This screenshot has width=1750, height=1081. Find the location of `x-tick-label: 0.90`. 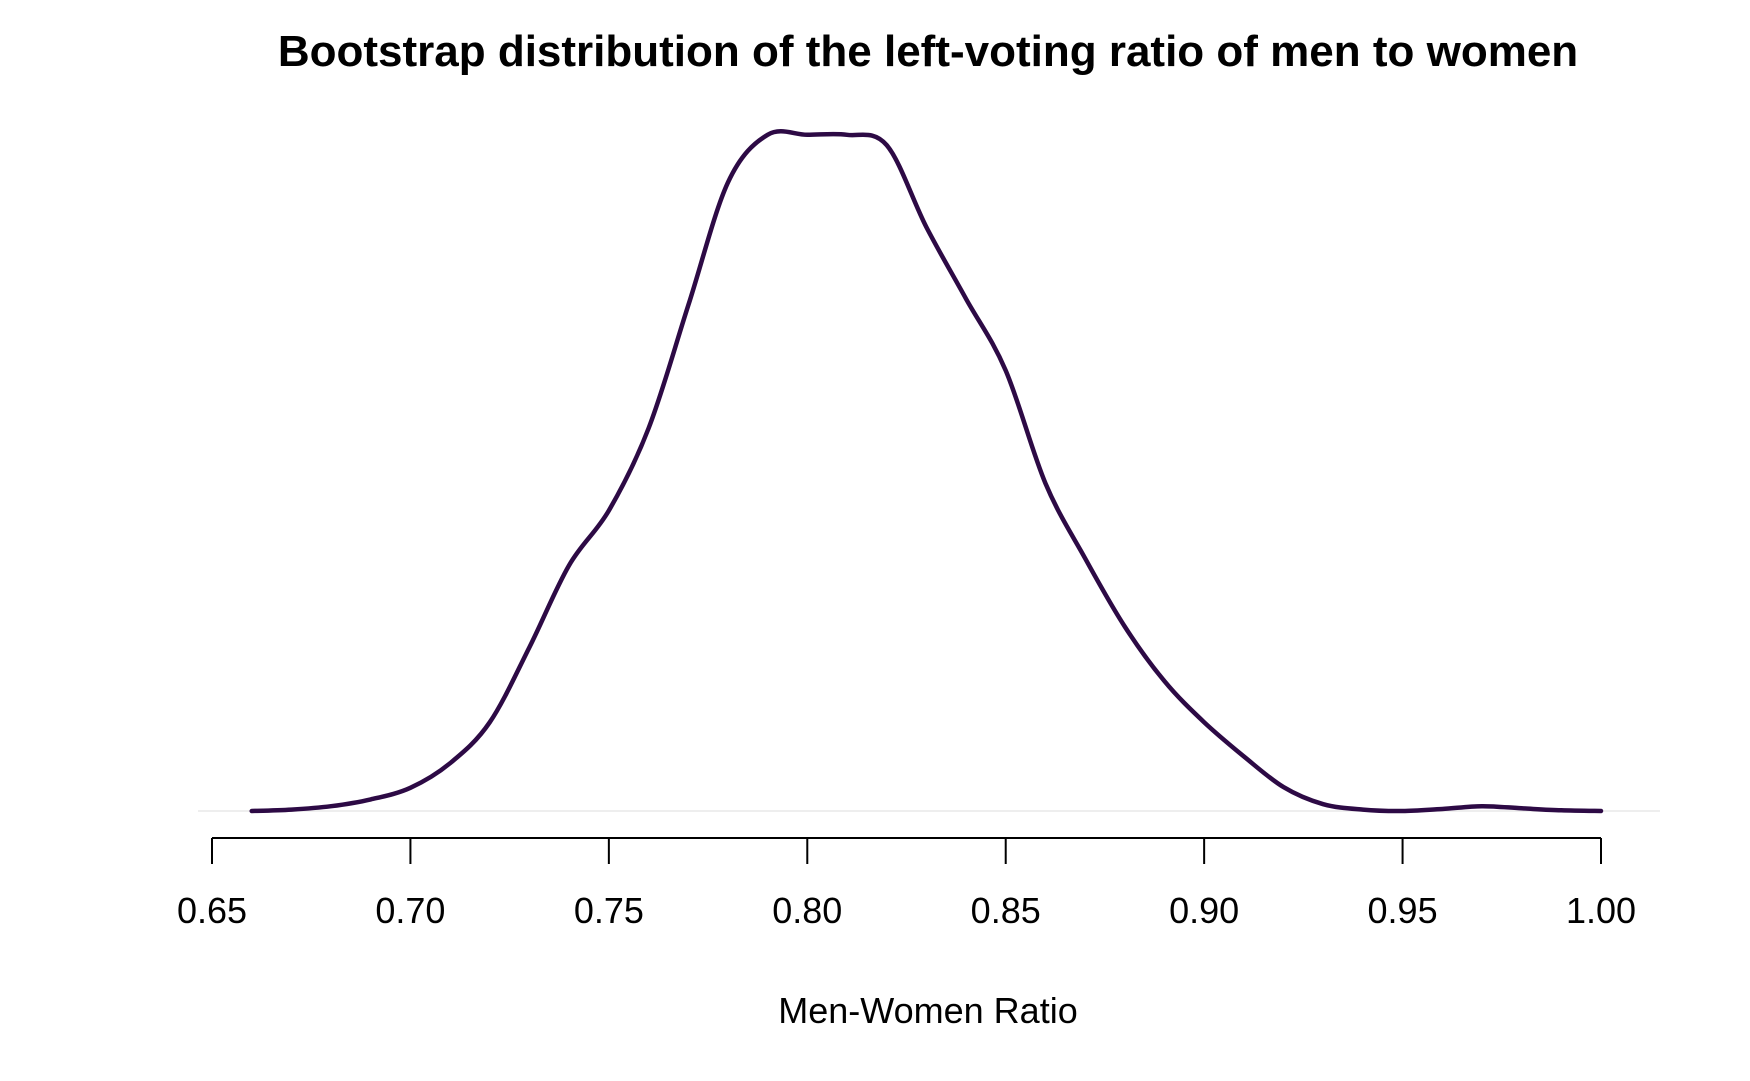

x-tick-label: 0.90 is located at coordinates (1204, 910).